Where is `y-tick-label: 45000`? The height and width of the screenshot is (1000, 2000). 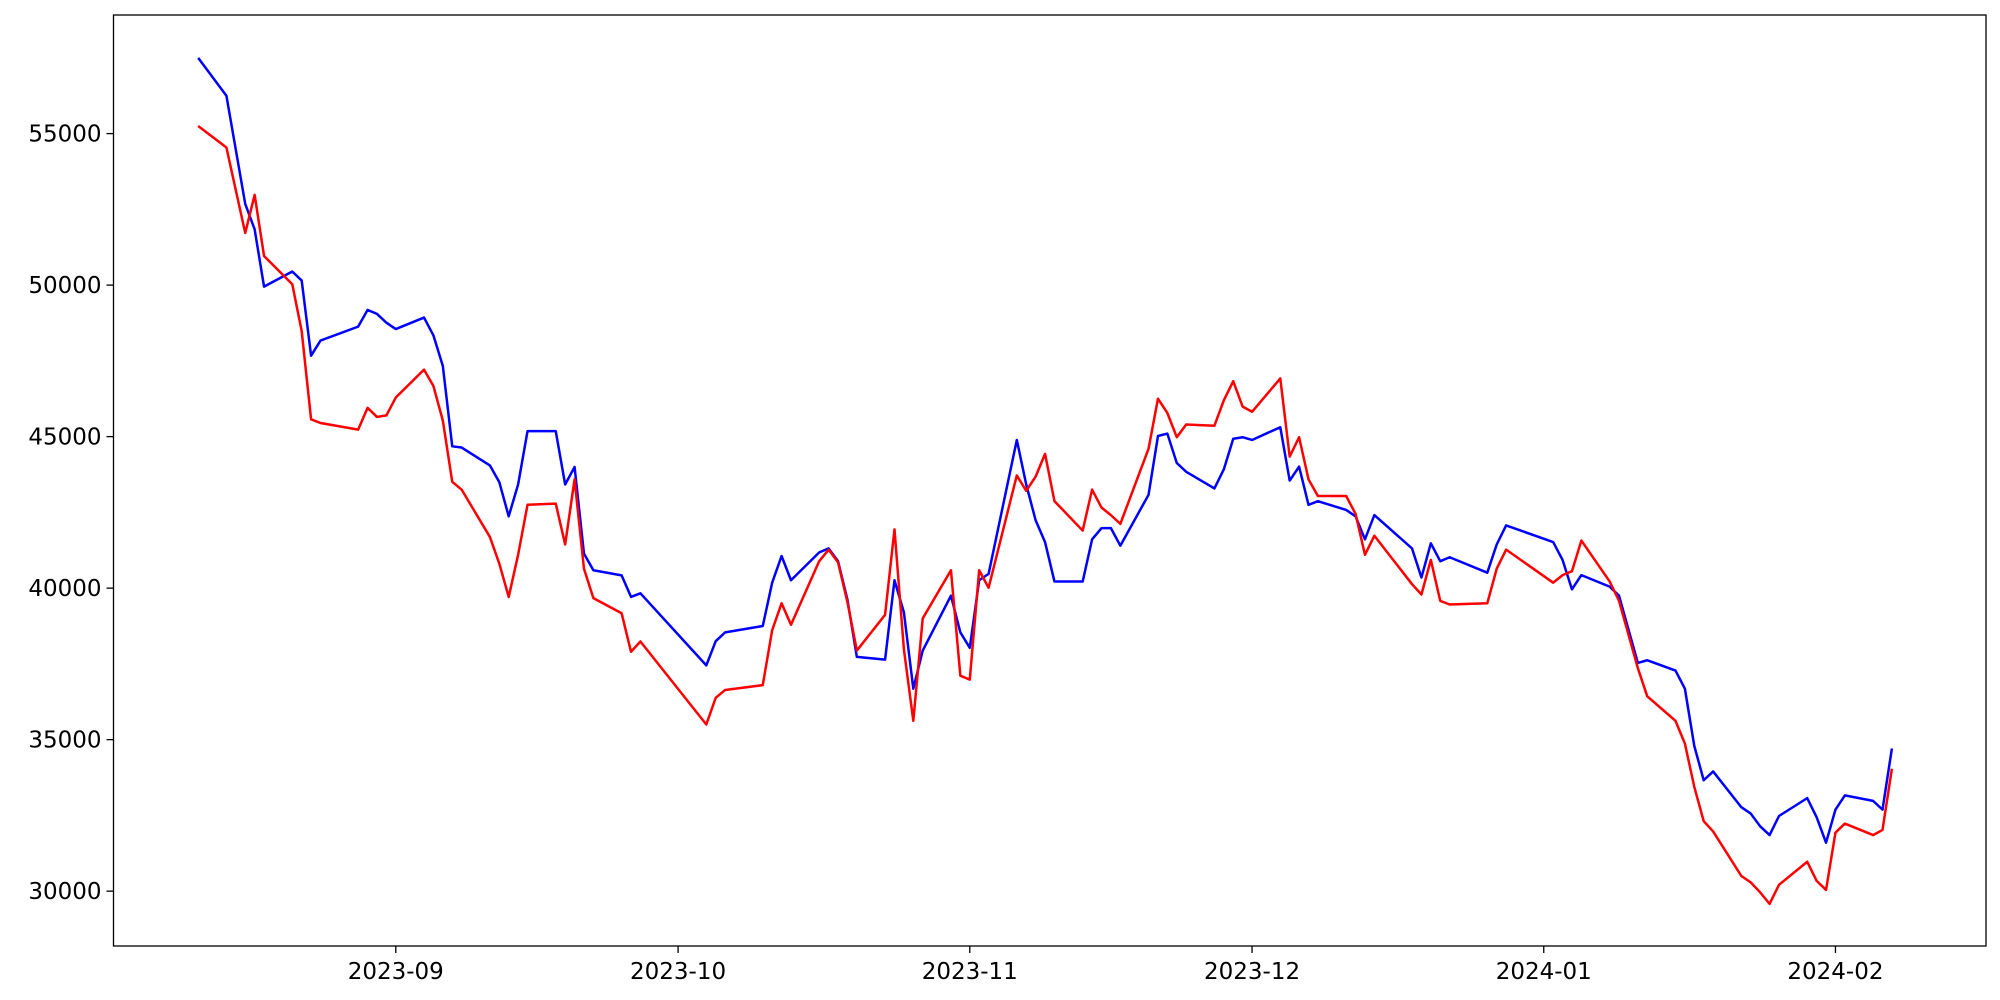
y-tick-label: 45000 is located at coordinates (64, 438).